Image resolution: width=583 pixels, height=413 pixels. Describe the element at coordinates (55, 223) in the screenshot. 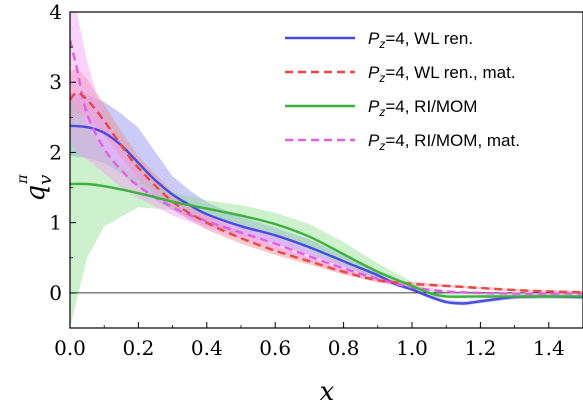

I see `y-tick-label-1: 1` at that location.